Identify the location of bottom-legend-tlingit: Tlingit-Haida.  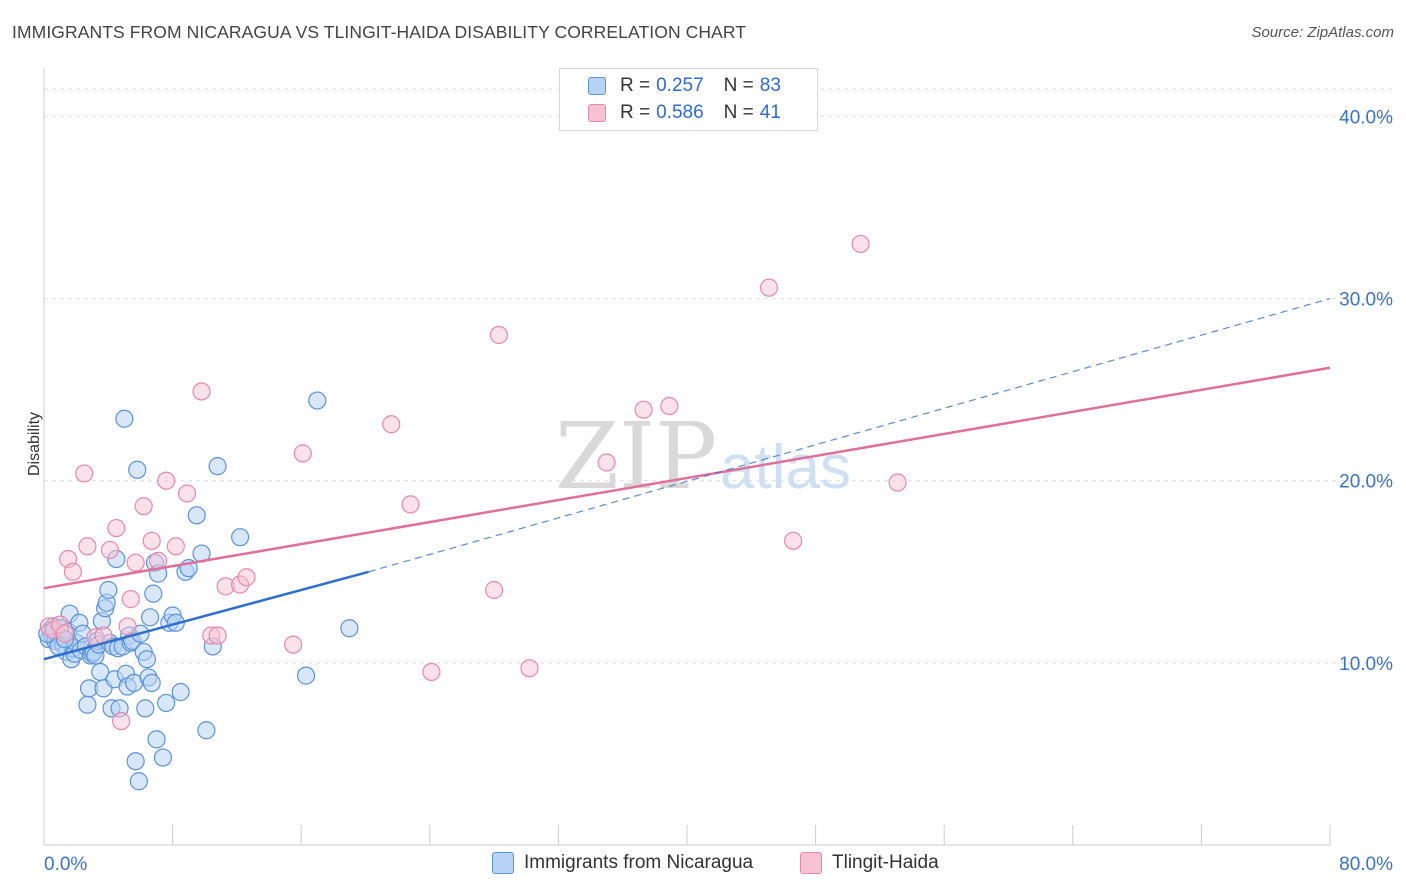
(869, 863).